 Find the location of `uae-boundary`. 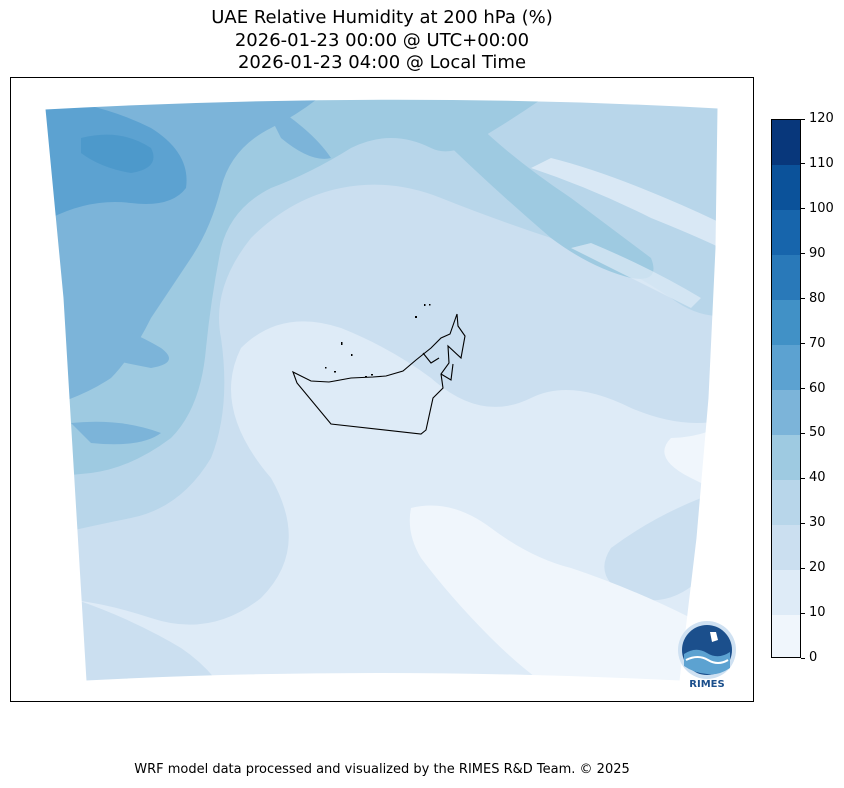

uae-boundary is located at coordinates (379, 374).